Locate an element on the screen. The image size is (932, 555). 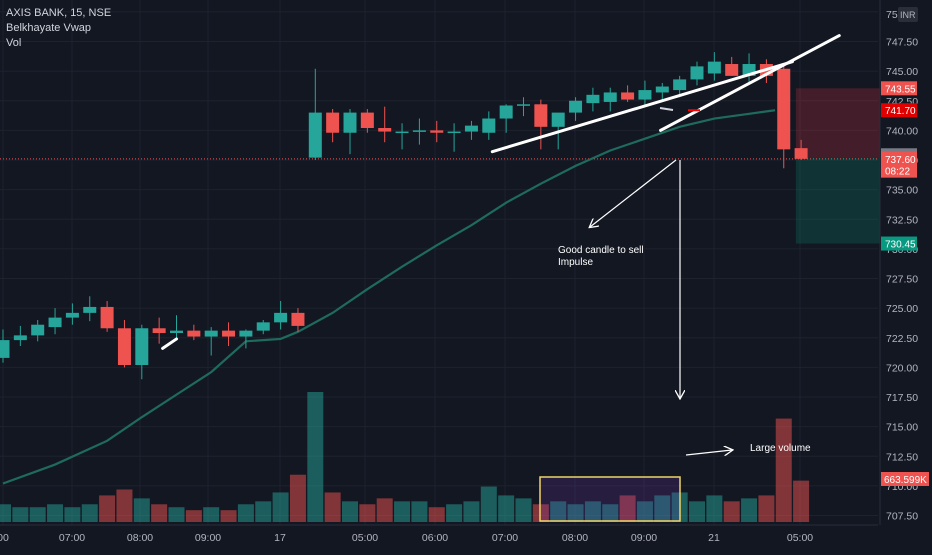
currency-label: INR is located at coordinates (908, 15).